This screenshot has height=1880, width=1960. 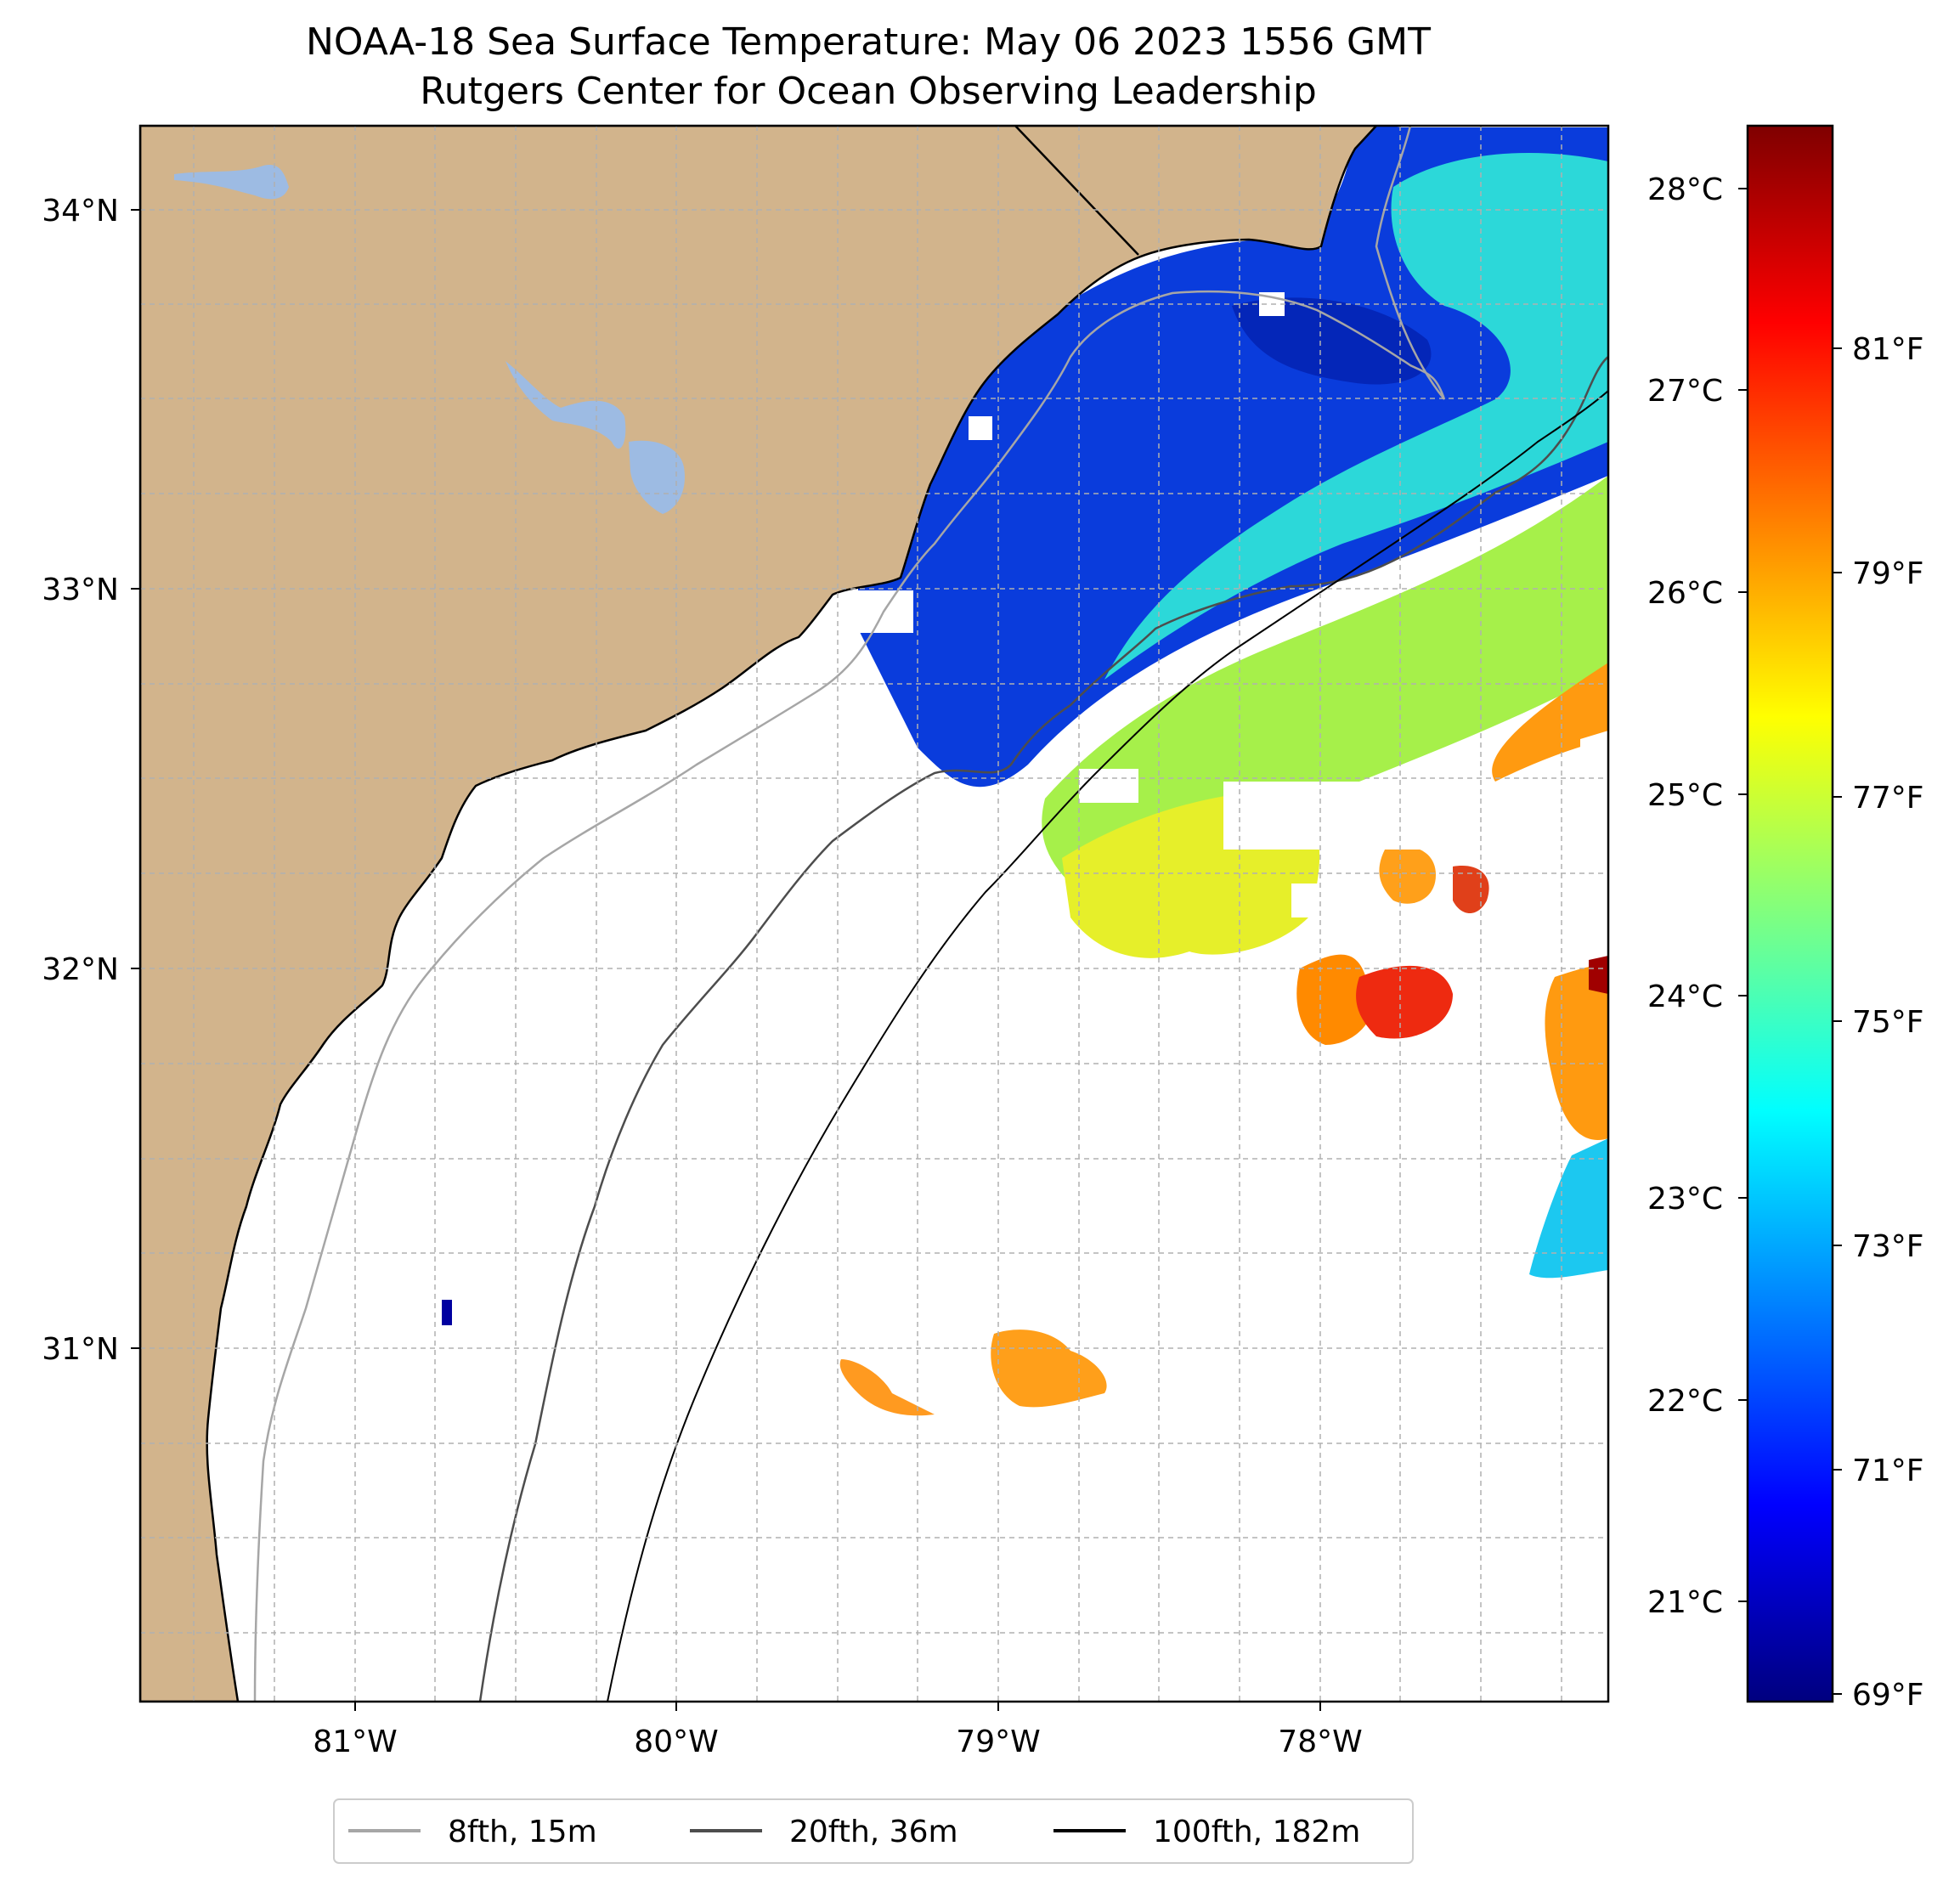 What do you see at coordinates (887, 1388) in the screenshot?
I see `sst-blob-west` at bounding box center [887, 1388].